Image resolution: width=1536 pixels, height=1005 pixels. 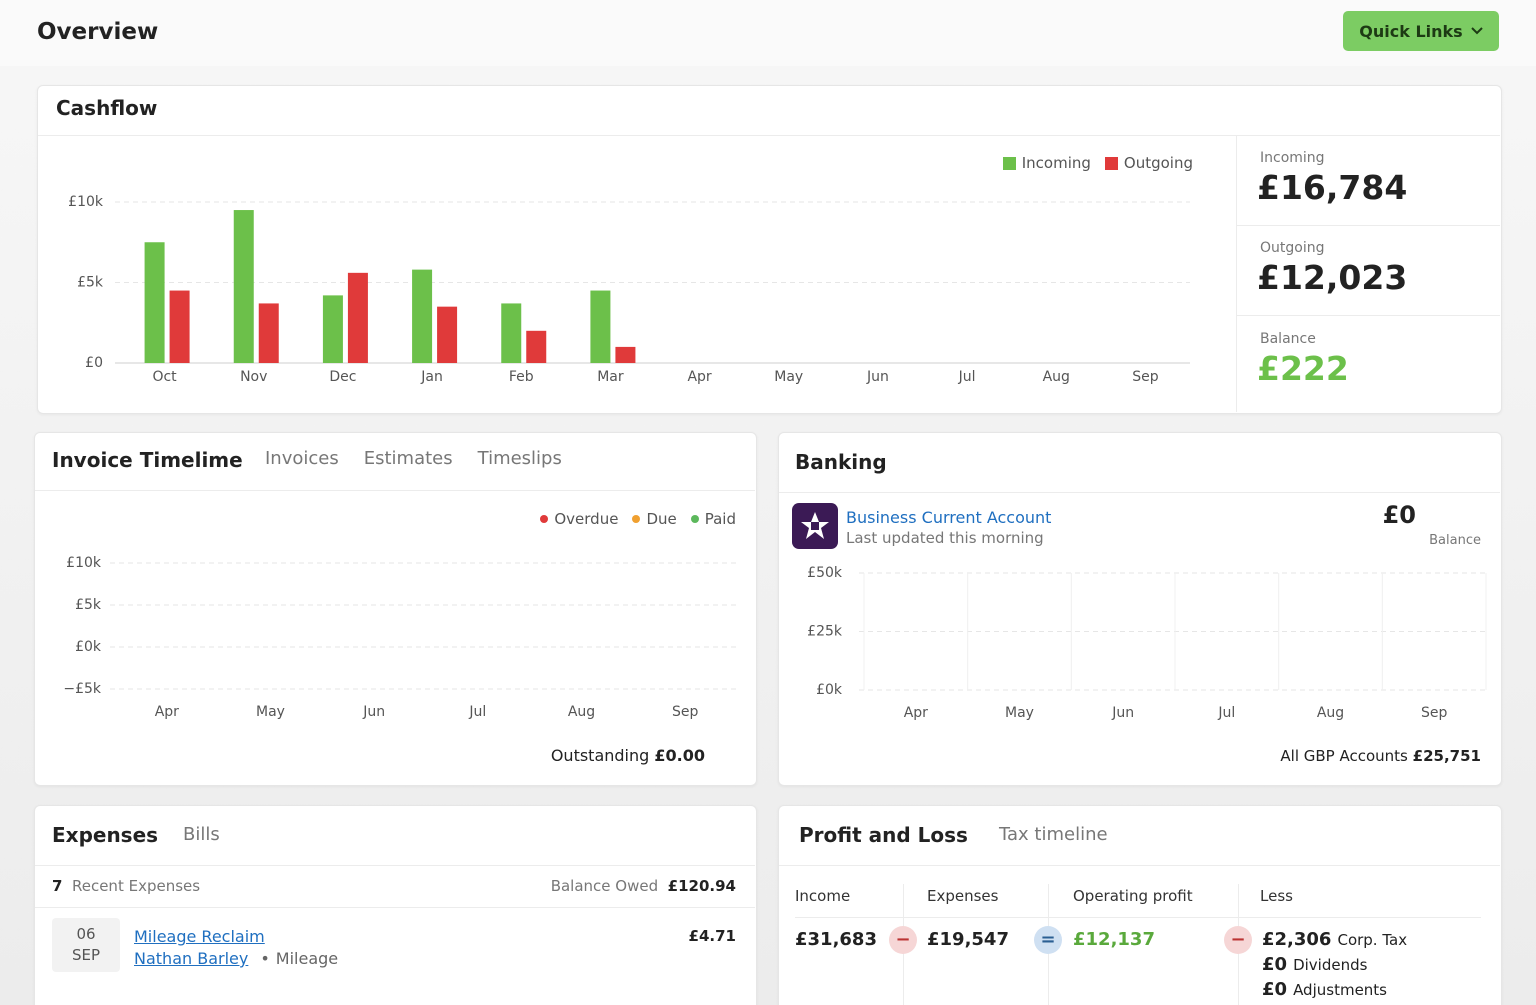 I want to click on recent-count: 7 Recent Expenses, so click(x=126, y=886).